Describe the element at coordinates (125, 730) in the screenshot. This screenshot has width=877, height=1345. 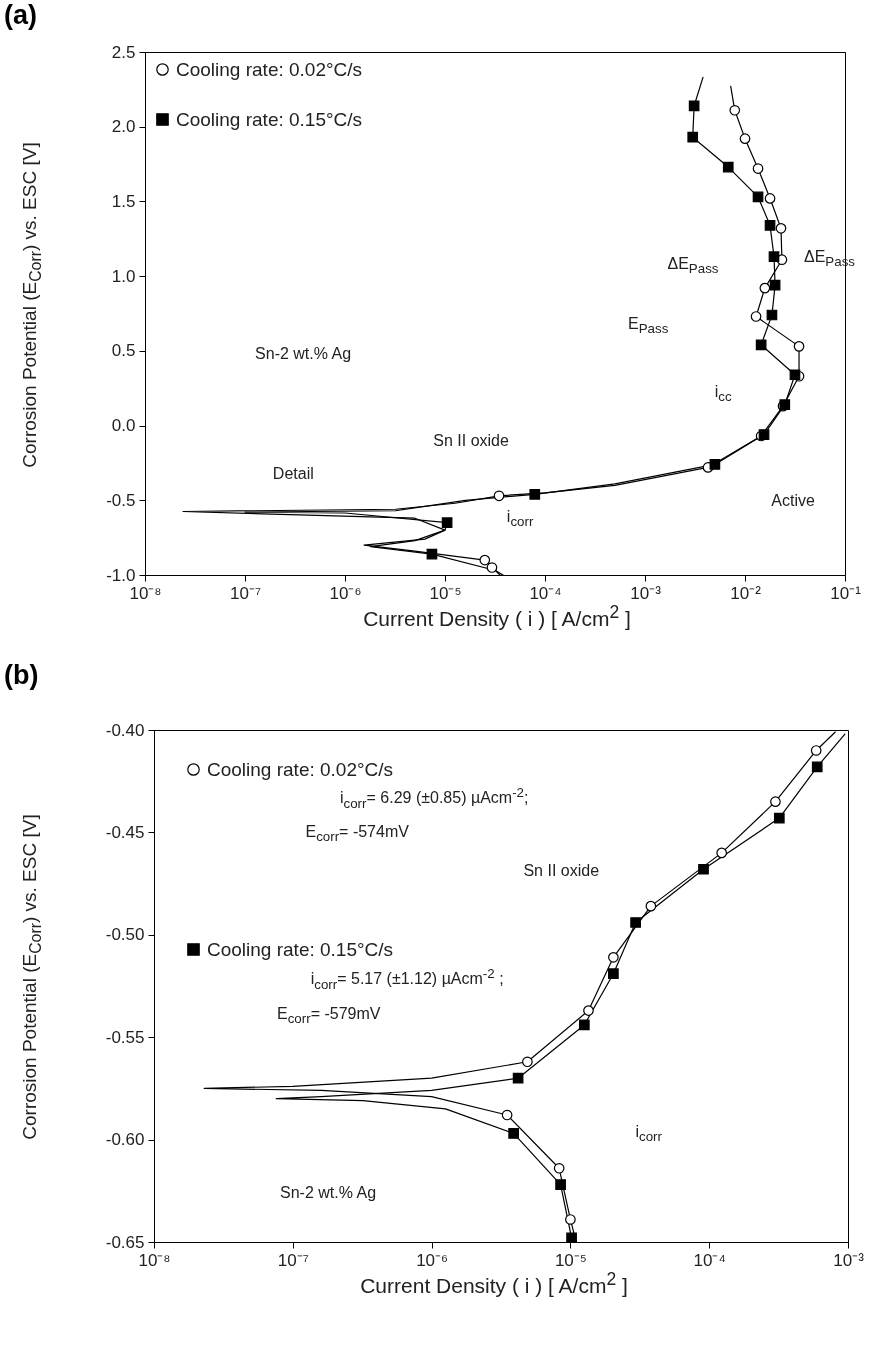
I see `y-tick-label: -0.40` at that location.